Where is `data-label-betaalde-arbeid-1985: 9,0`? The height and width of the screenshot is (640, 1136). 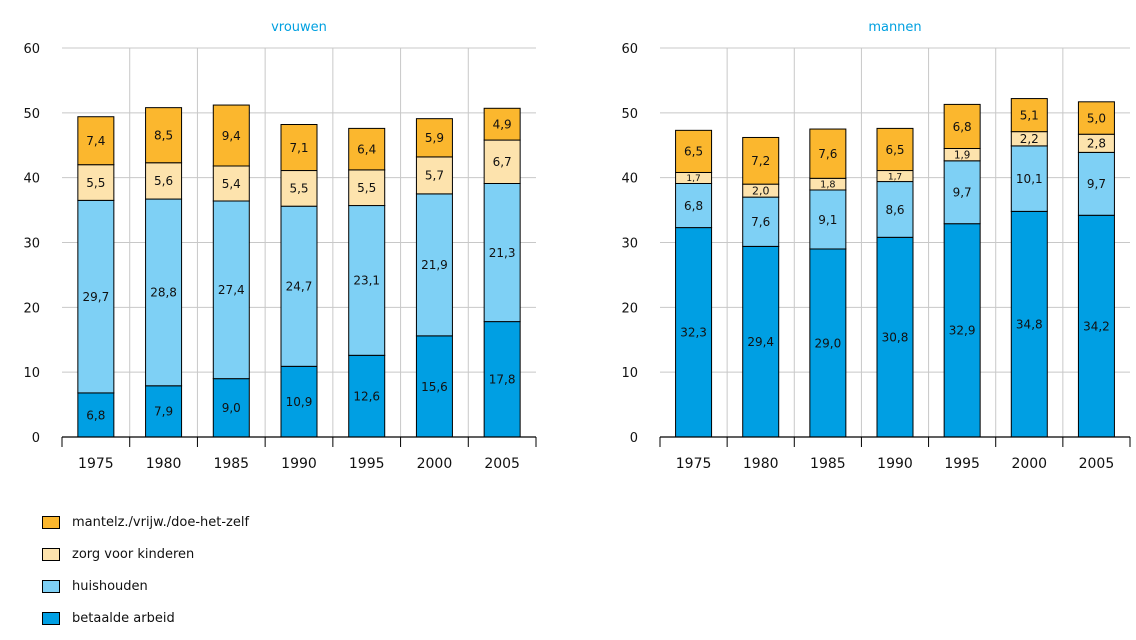
data-label-betaalde-arbeid-1985: 9,0 is located at coordinates (231, 408).